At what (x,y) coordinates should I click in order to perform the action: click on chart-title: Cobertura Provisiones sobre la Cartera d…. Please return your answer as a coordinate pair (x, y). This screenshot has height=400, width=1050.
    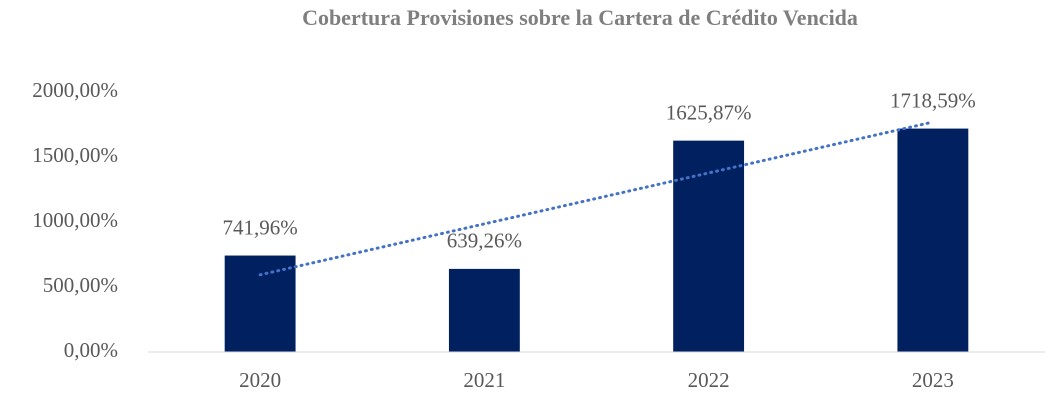
    Looking at the image, I should click on (580, 17).